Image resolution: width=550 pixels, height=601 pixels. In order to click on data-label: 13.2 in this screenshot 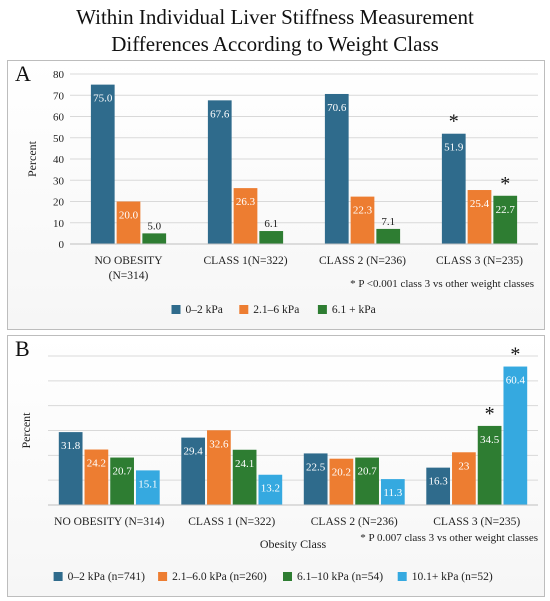, I will do `click(270, 489)`.